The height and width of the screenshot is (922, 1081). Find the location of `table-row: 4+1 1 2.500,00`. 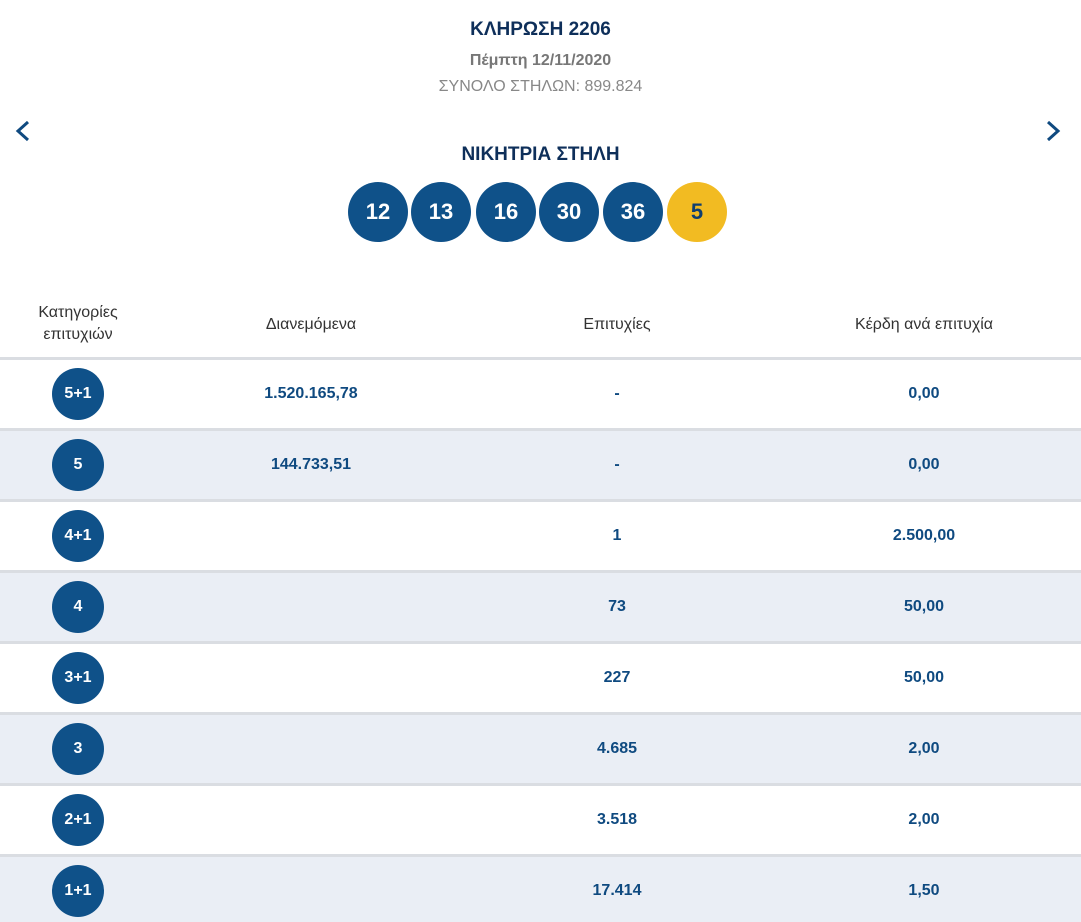

table-row: 4+1 1 2.500,00 is located at coordinates (540, 534).